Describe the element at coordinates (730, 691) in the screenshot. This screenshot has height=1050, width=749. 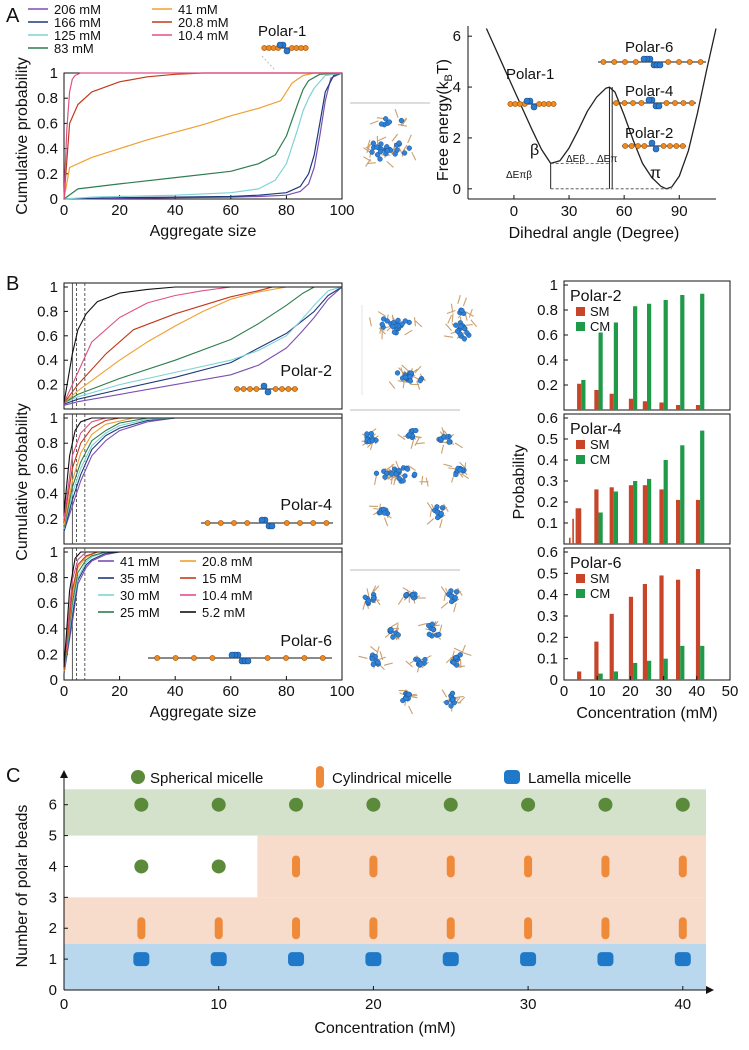
I see `x-tick-label: 50` at that location.